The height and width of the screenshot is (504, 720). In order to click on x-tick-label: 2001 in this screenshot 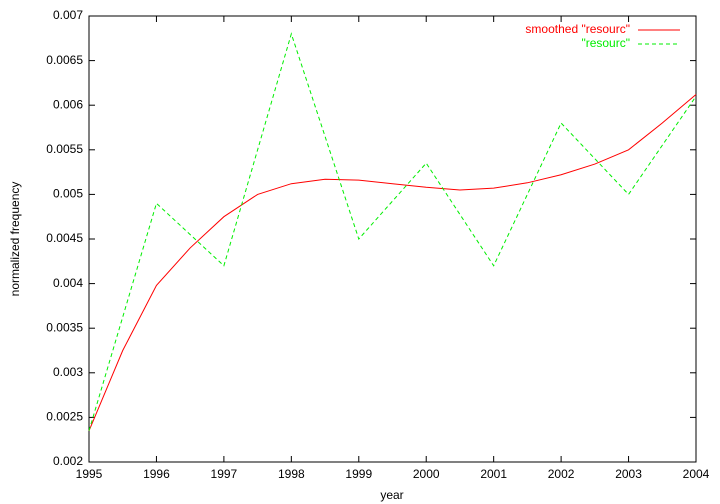, I will do `click(493, 474)`.